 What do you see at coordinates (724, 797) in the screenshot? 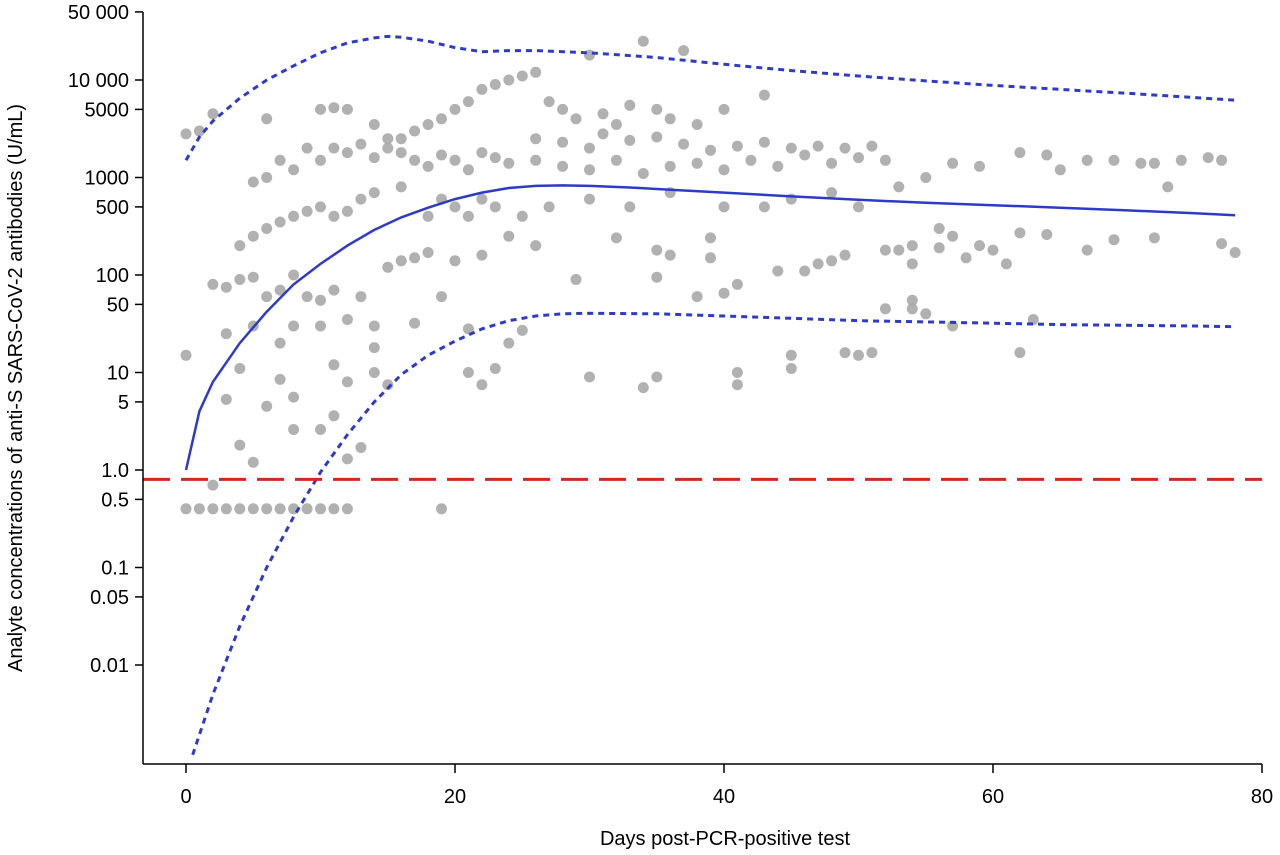
I see `x-tick-label: 40` at bounding box center [724, 797].